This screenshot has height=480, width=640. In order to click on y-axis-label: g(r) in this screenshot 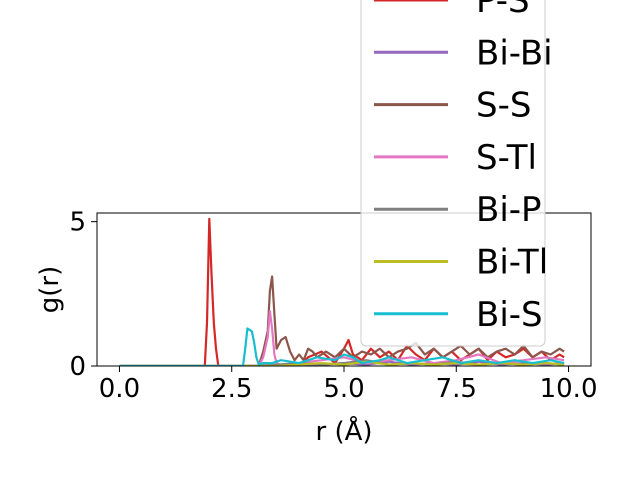, I will do `click(50, 289)`.